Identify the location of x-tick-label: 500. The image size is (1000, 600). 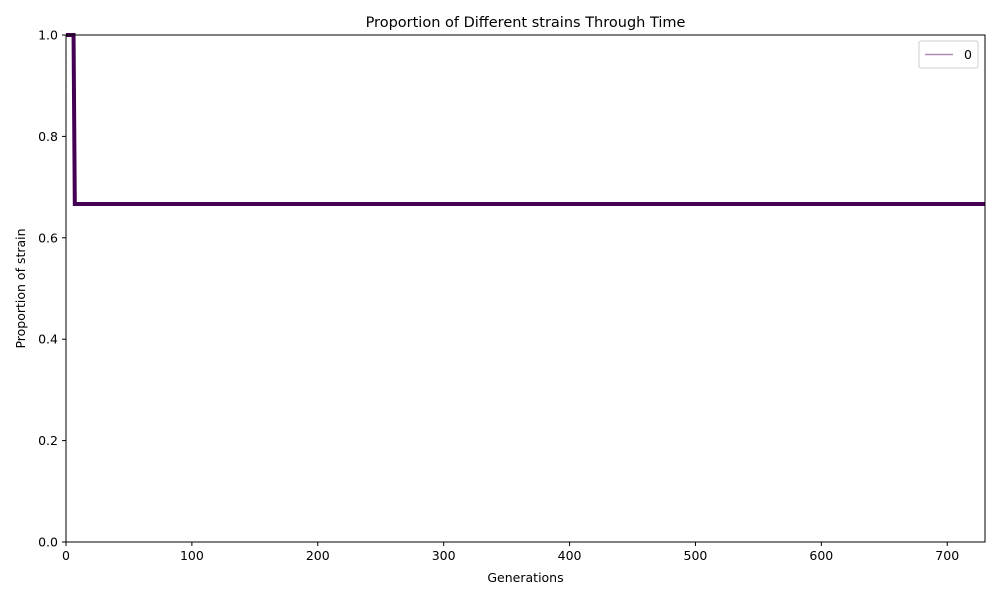
(696, 555).